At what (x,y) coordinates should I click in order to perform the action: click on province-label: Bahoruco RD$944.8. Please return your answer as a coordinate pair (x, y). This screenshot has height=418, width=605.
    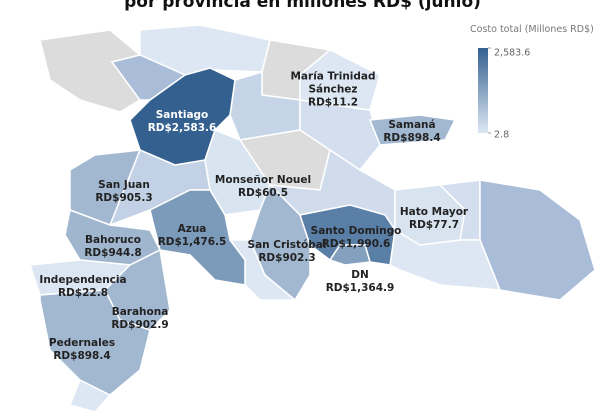
    Looking at the image, I should click on (112, 247).